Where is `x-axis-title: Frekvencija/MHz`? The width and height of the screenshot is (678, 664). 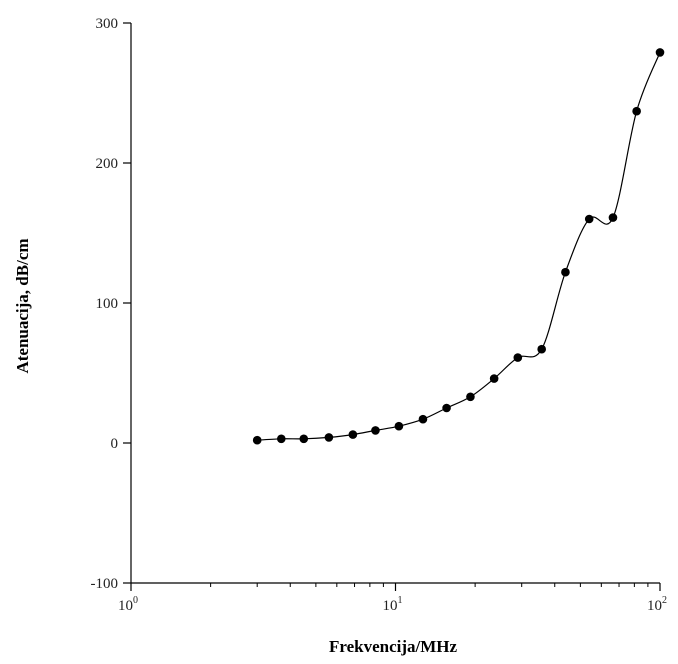
x-axis-title: Frekvencija/MHz is located at coordinates (393, 646).